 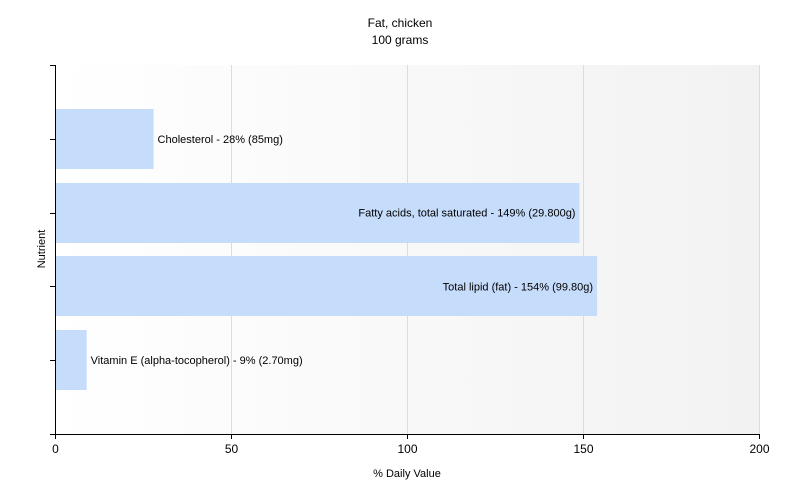 I want to click on chart-title: Fat, chicken, so click(x=400, y=23).